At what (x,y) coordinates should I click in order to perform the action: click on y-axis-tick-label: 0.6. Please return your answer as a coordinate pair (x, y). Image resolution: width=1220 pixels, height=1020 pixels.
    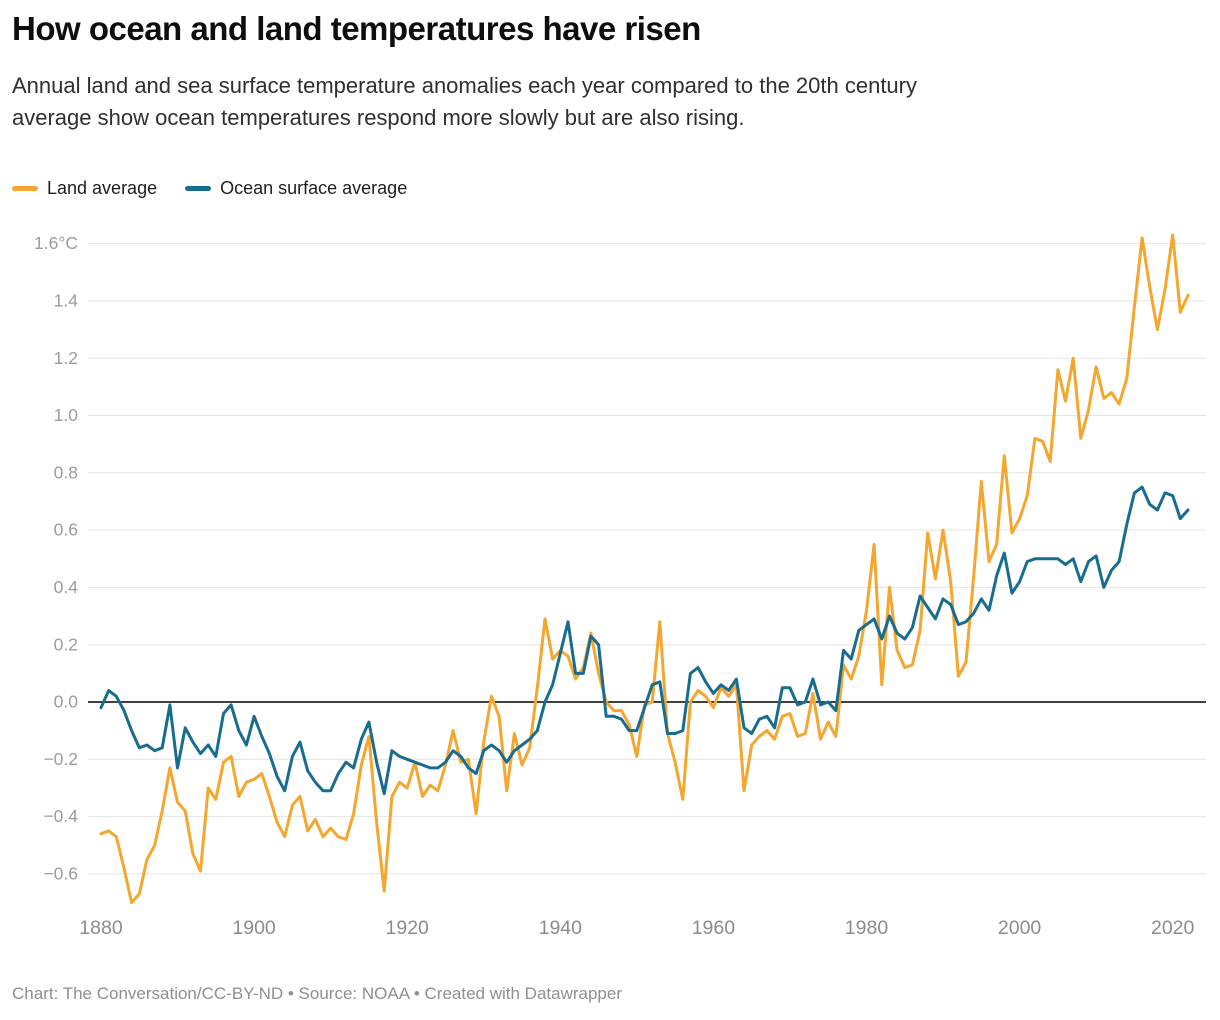
    Looking at the image, I should click on (66, 530).